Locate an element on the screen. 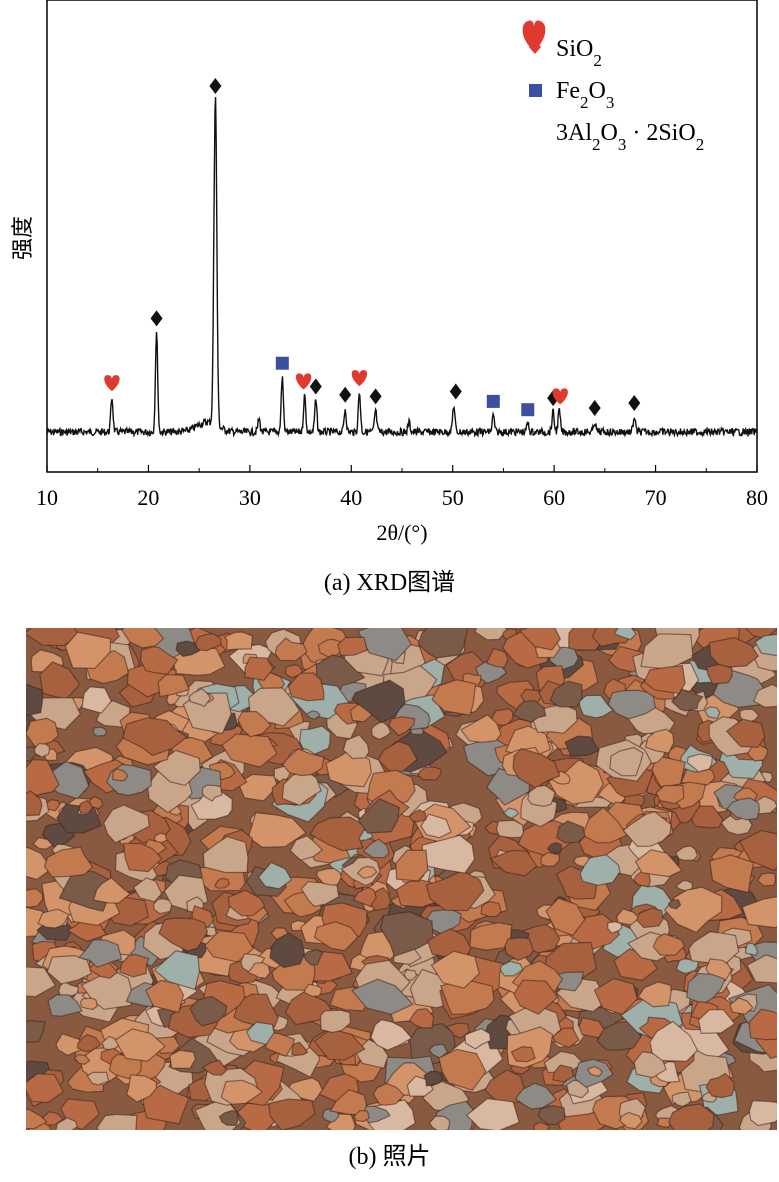  x-tick-label: 10 is located at coordinates (47, 497).